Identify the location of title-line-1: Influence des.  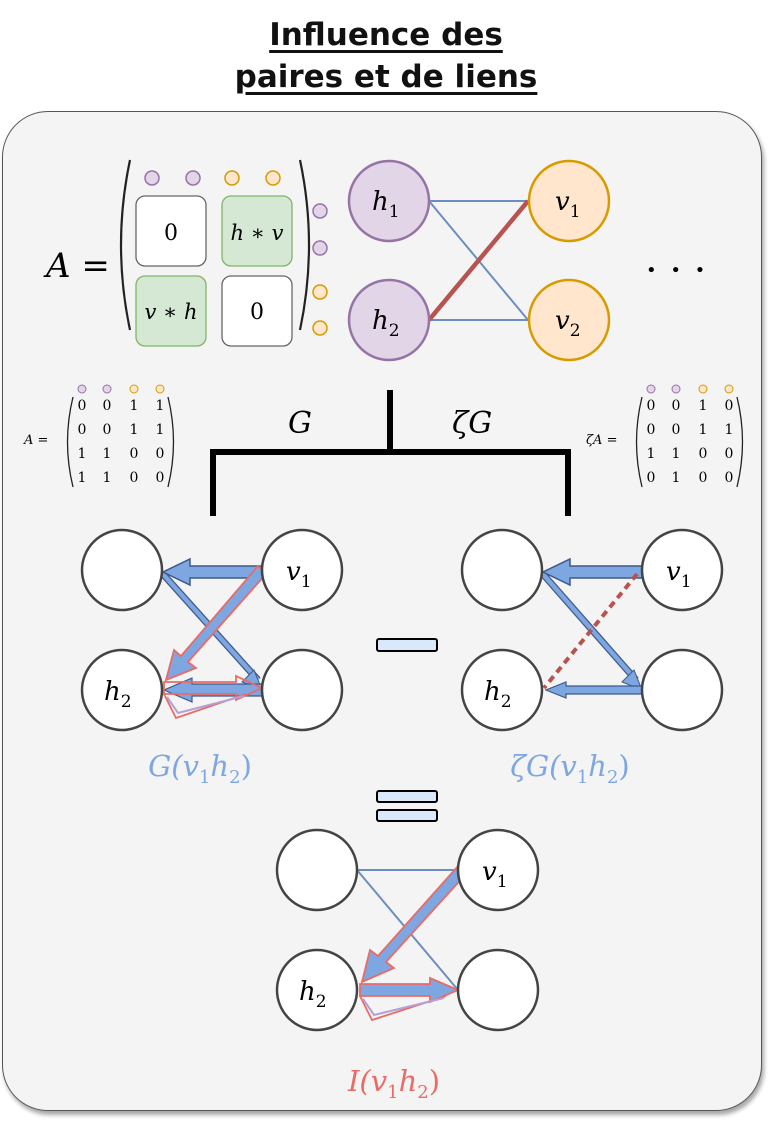
(386, 35).